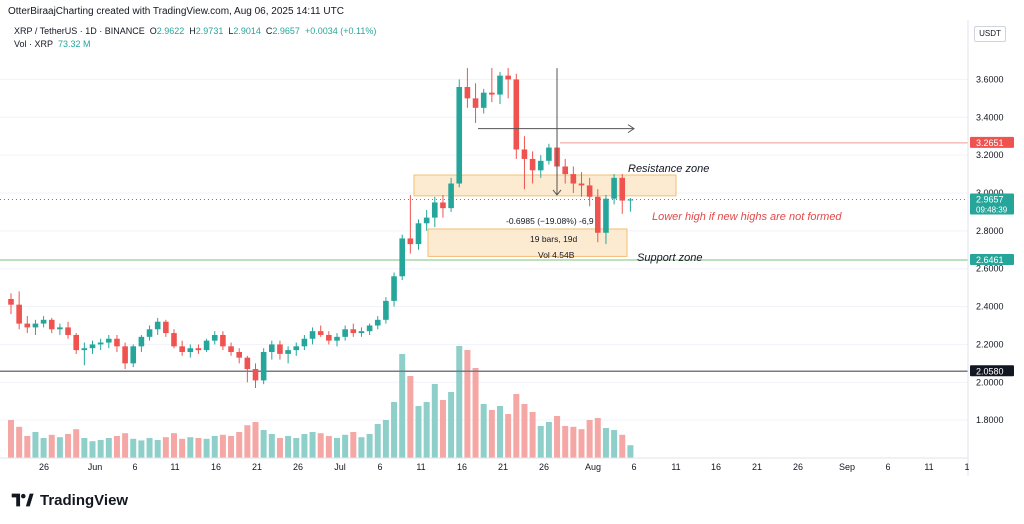 The height and width of the screenshot is (524, 1024). Describe the element at coordinates (545, 185) in the screenshot. I see `resistance-zone-box` at that location.